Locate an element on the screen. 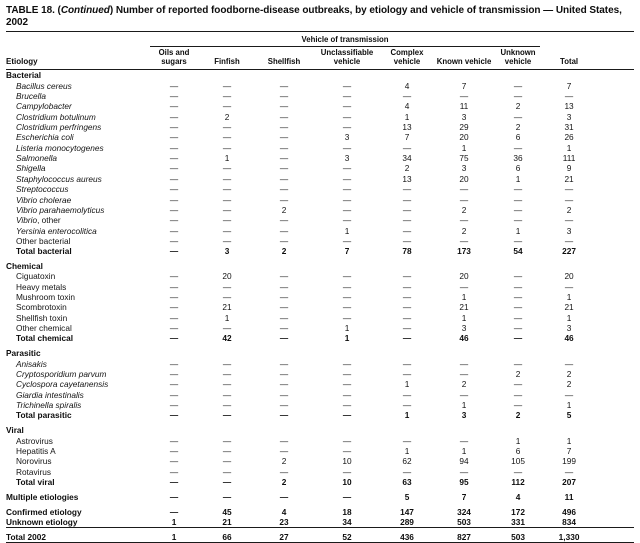 This screenshot has height=543, width=640. value-cell: 496 is located at coordinates (569, 511).